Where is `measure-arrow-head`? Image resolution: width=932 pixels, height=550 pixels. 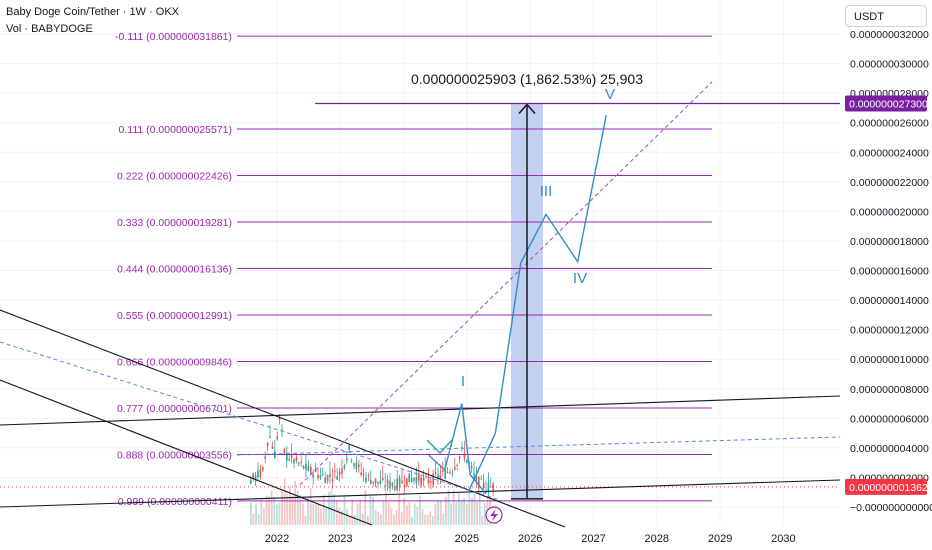 measure-arrow-head is located at coordinates (527, 109).